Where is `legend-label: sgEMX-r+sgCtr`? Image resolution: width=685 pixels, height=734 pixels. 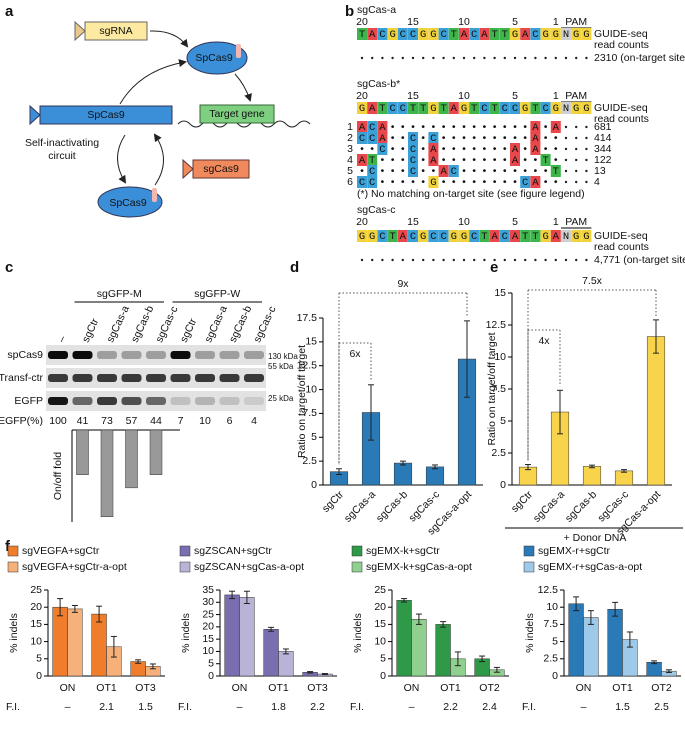
legend-label: sgEMX-r+sgCtr is located at coordinates (574, 551).